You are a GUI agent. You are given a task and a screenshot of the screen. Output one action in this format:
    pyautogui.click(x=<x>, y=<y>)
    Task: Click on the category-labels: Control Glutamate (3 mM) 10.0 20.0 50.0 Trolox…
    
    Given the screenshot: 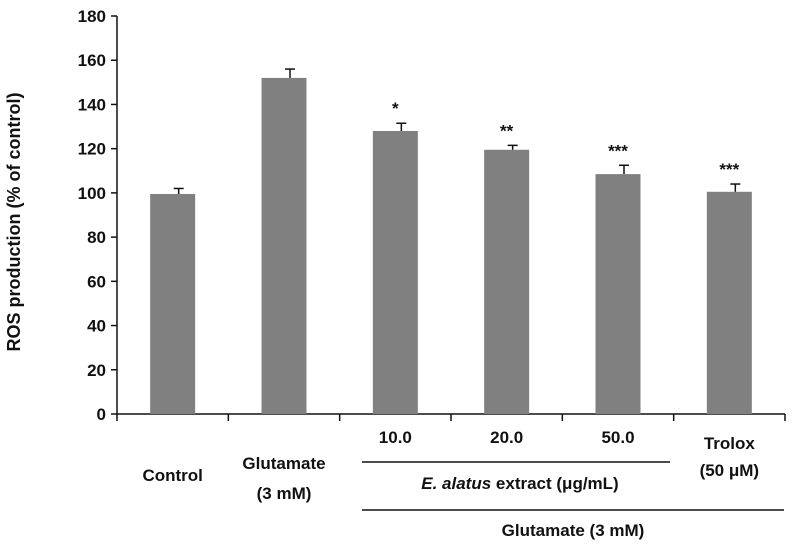 What is the action you would take?
    pyautogui.click(x=450, y=465)
    